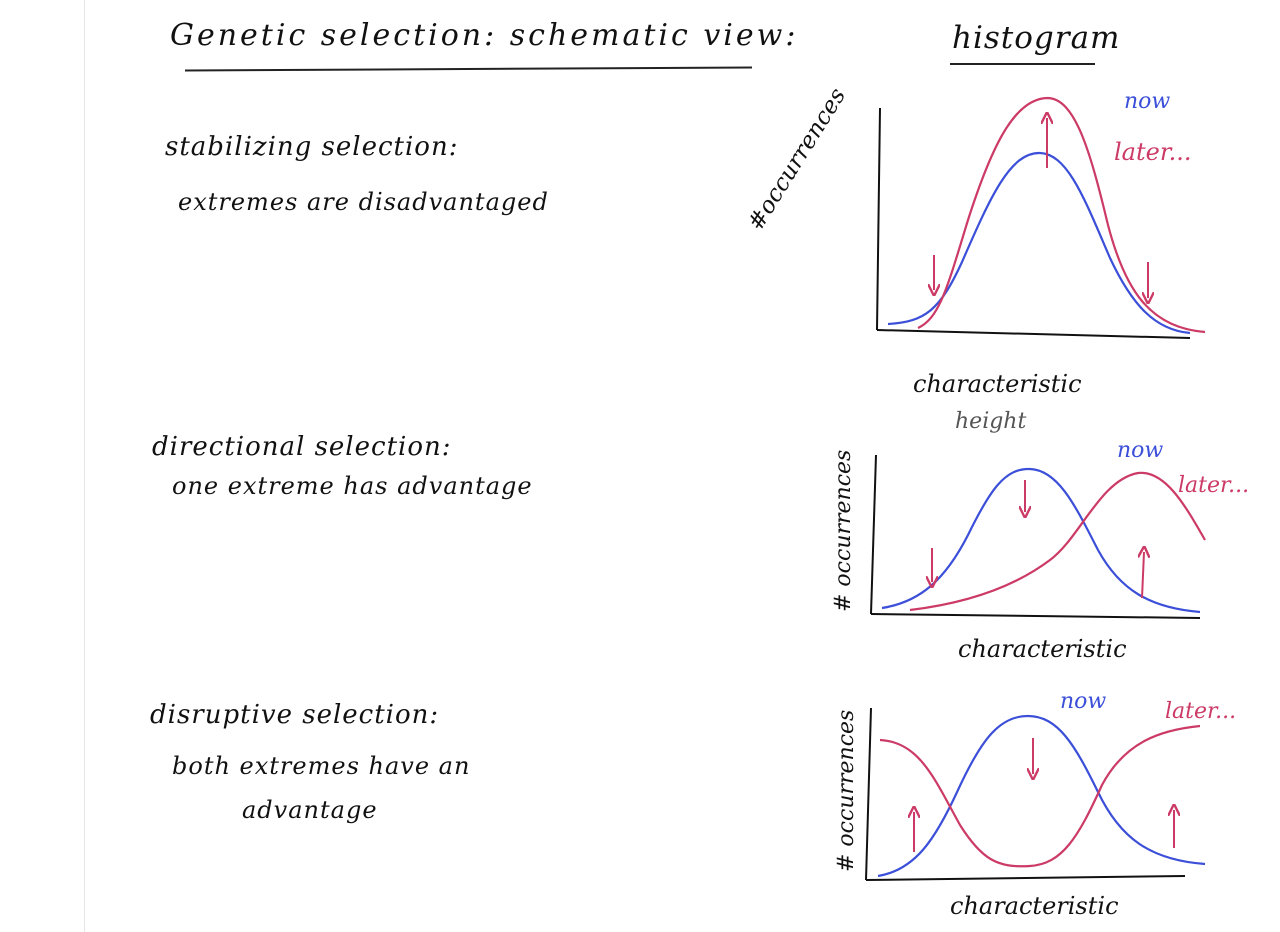  Describe the element at coordinates (1036, 38) in the screenshot. I see `histogram-heading: histogram` at that location.